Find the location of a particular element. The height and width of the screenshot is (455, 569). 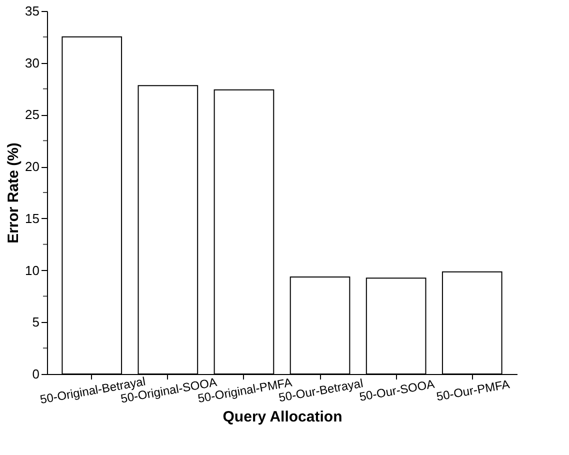

y-tick-label: 25 is located at coordinates (32, 114).